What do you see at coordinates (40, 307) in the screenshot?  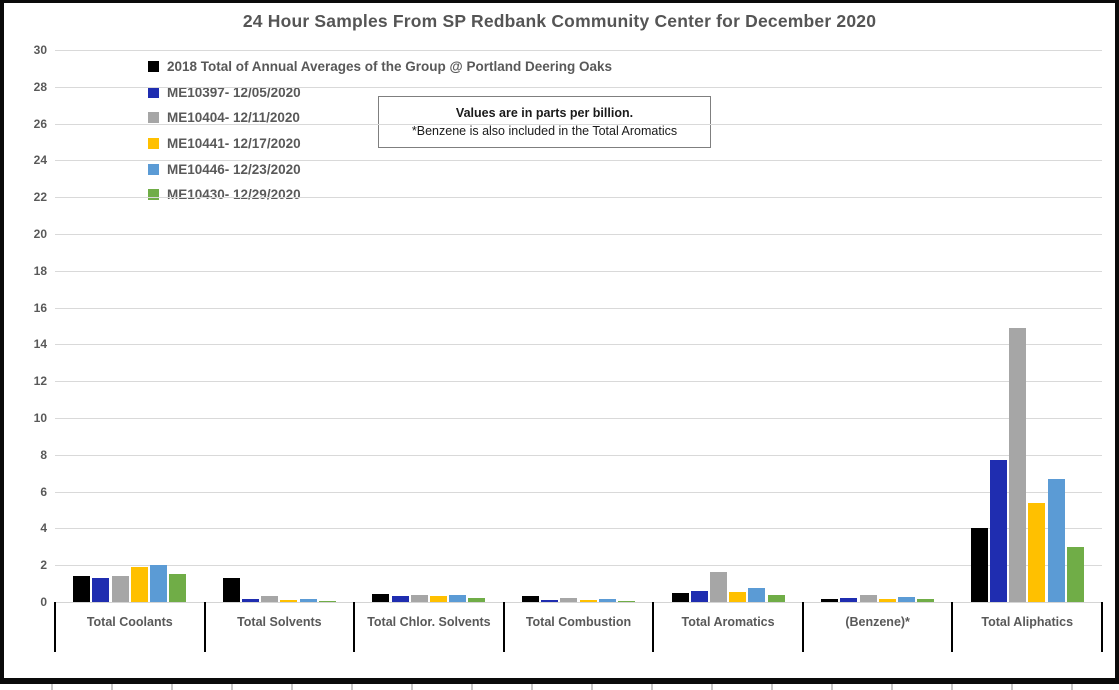 I see `y-axis-tick-label: 16` at bounding box center [40, 307].